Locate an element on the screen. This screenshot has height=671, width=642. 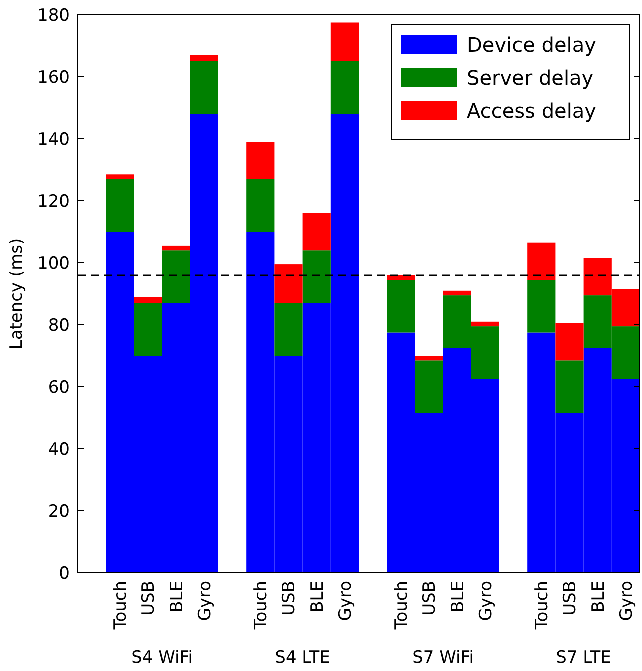
y-tick-label: 20 is located at coordinates (59, 512).